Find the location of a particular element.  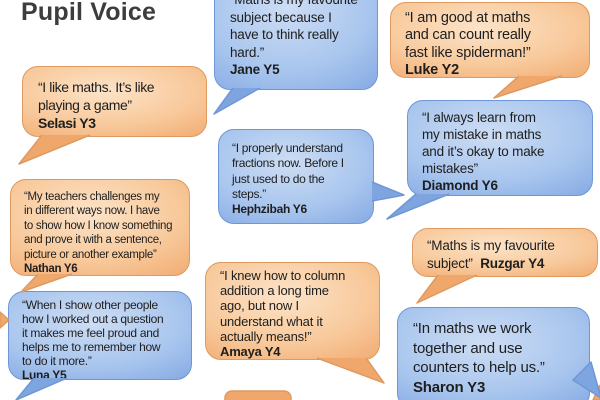

quote-text: “Maths is my favourite subject” is located at coordinates (491, 254).